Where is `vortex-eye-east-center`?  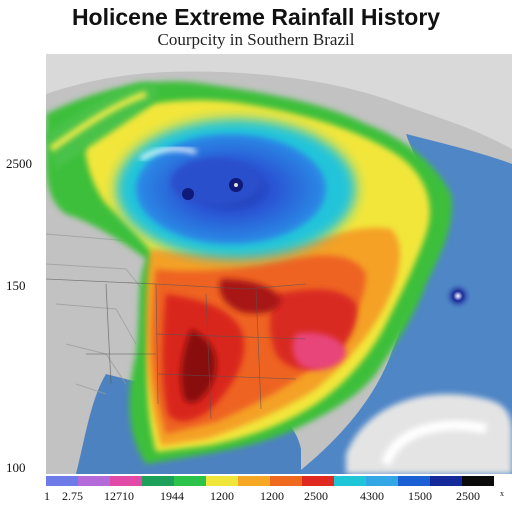
vortex-eye-east-center is located at coordinates (236, 185).